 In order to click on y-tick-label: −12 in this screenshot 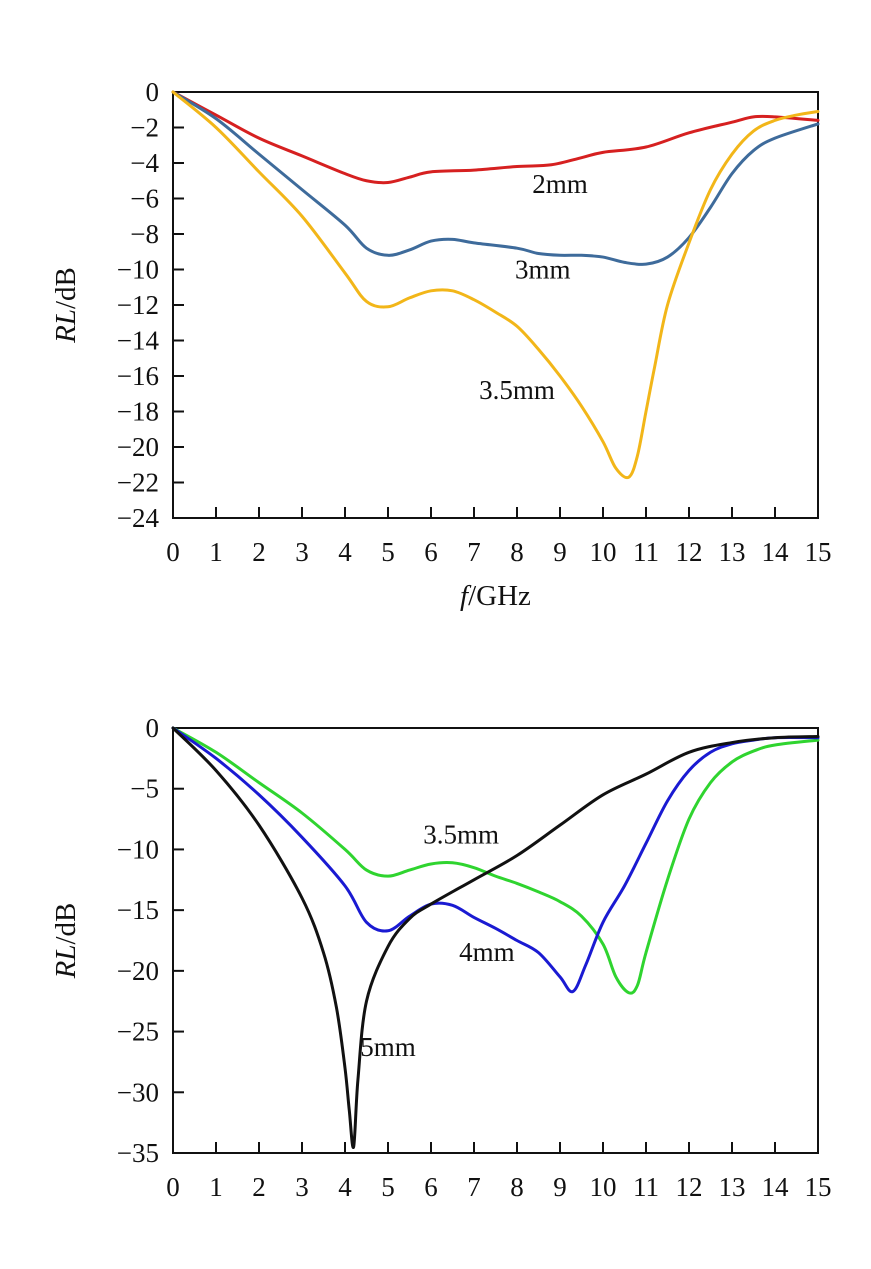, I will do `click(138, 305)`.